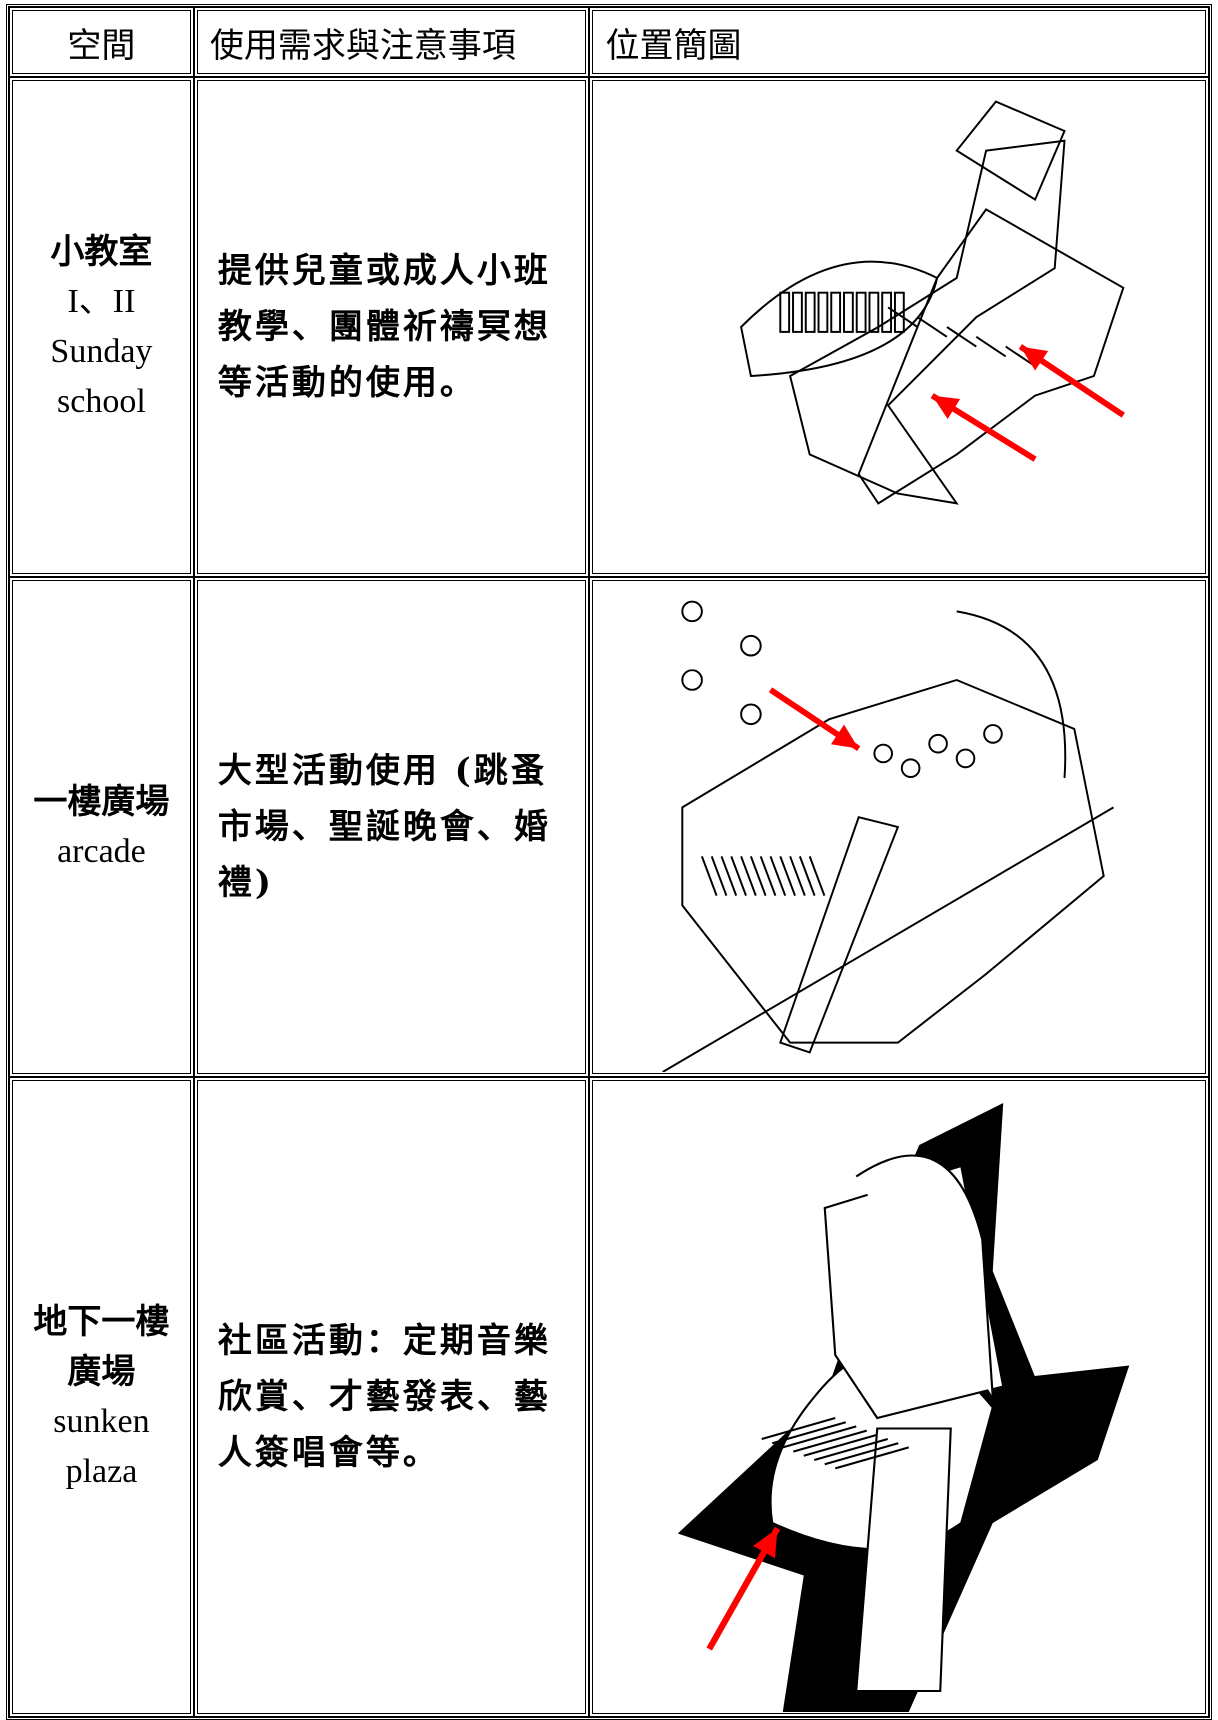 Image resolution: width=1218 pixels, height=1720 pixels. Describe the element at coordinates (101, 327) in the screenshot. I see `space-cell: 小教室 I、II Sunday school` at that location.